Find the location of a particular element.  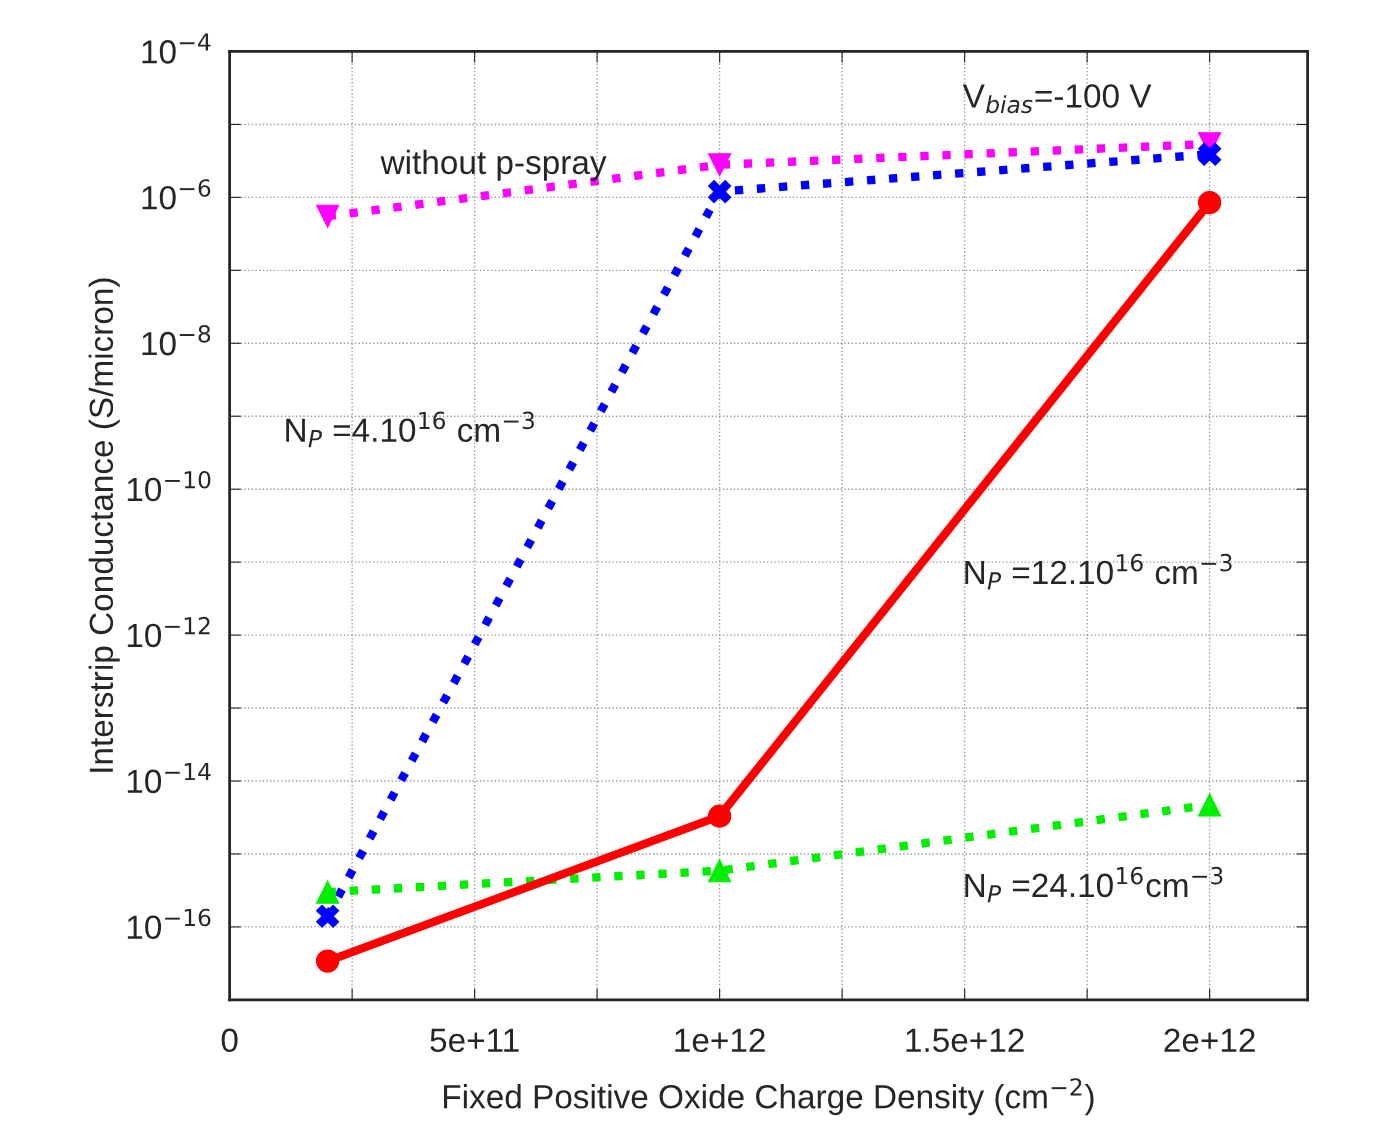

y-tick-label: 10$^{−14}$ is located at coordinates (169, 778).